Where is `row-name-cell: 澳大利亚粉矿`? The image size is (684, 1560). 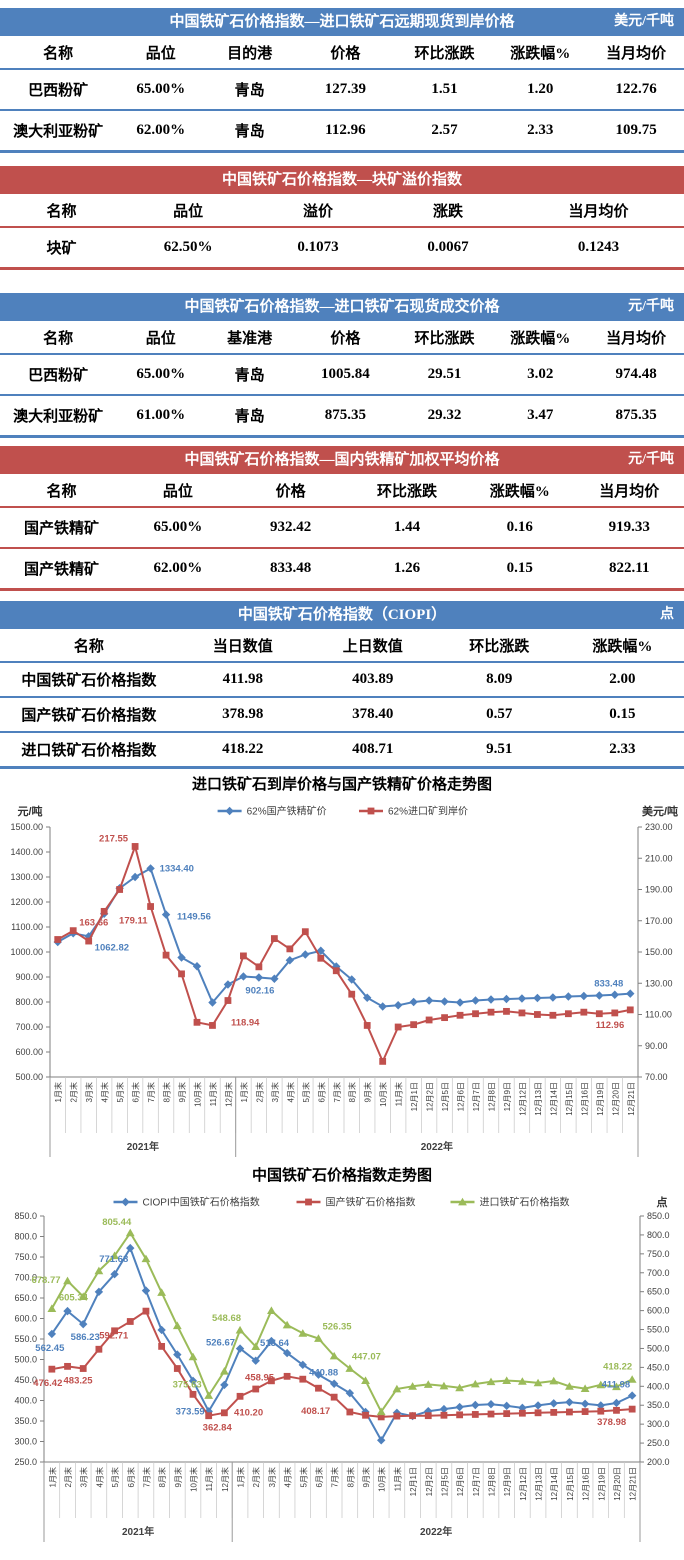 row-name-cell: 澳大利亚粉矿 is located at coordinates (58, 131).